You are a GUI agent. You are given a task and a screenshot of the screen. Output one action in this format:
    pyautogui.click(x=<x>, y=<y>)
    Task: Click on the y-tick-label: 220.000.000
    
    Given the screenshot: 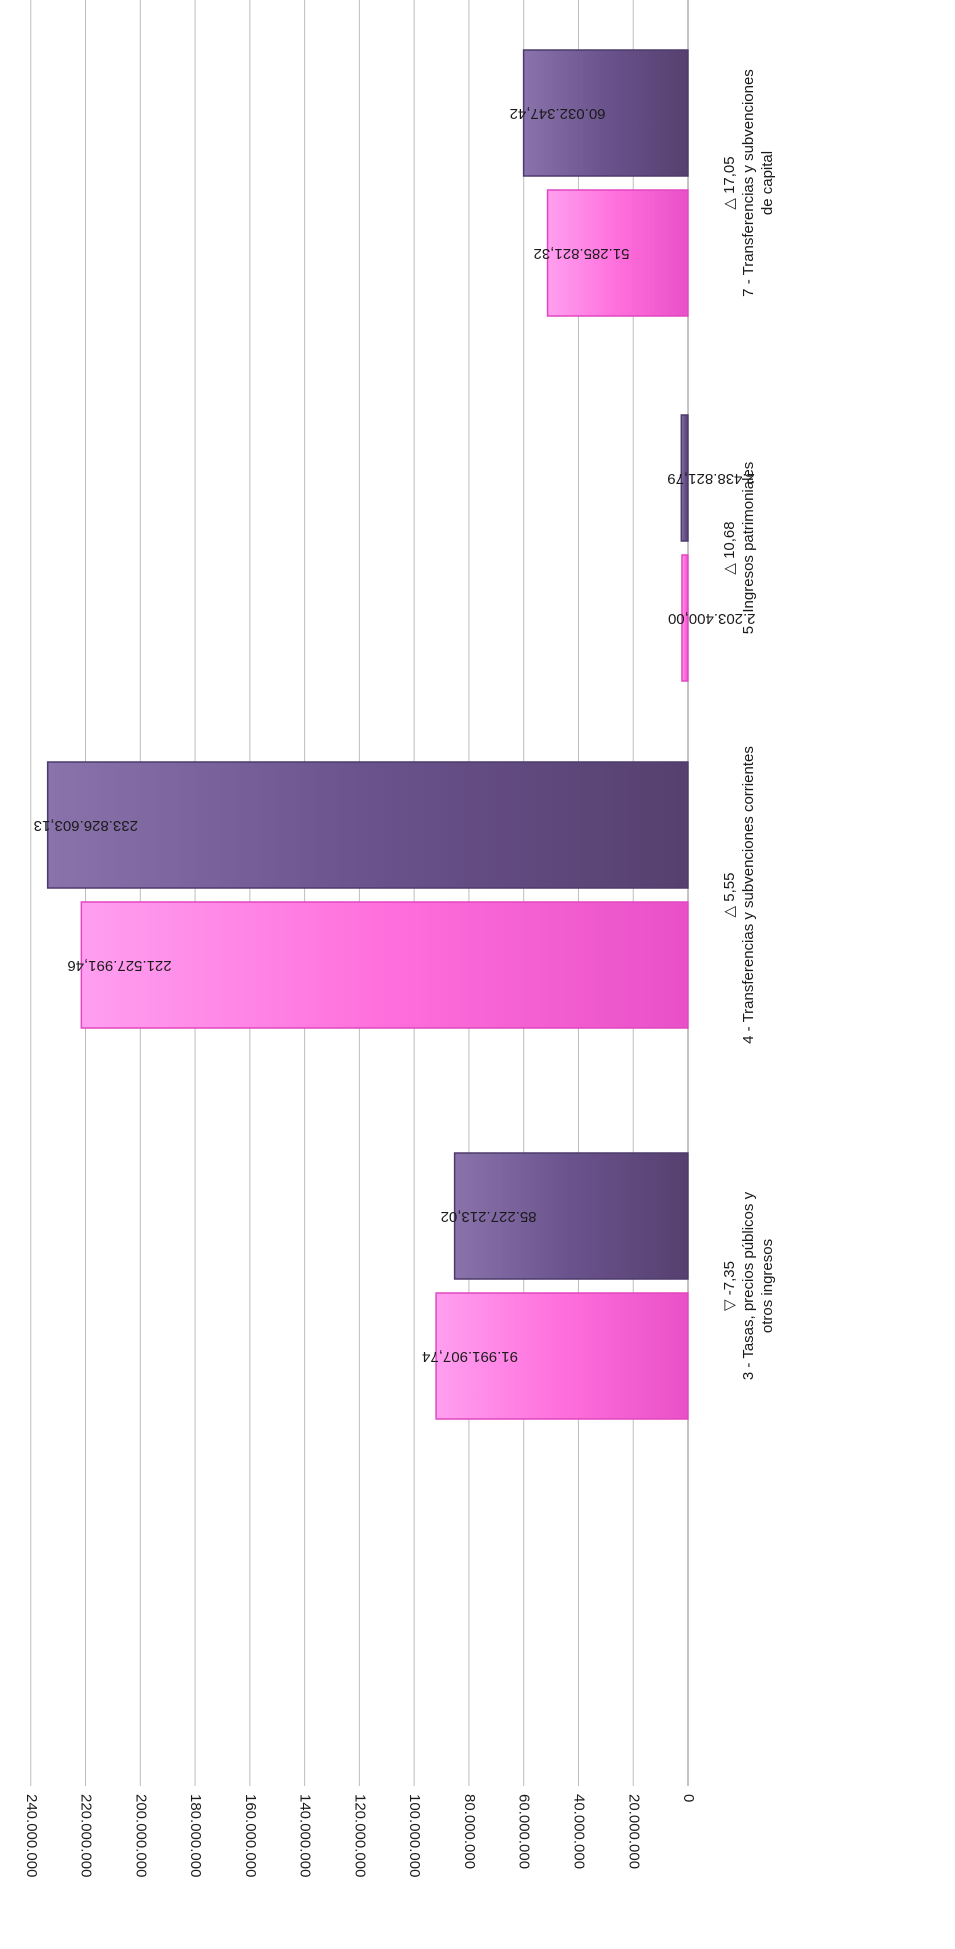 What is the action you would take?
    pyautogui.click(x=86, y=1835)
    